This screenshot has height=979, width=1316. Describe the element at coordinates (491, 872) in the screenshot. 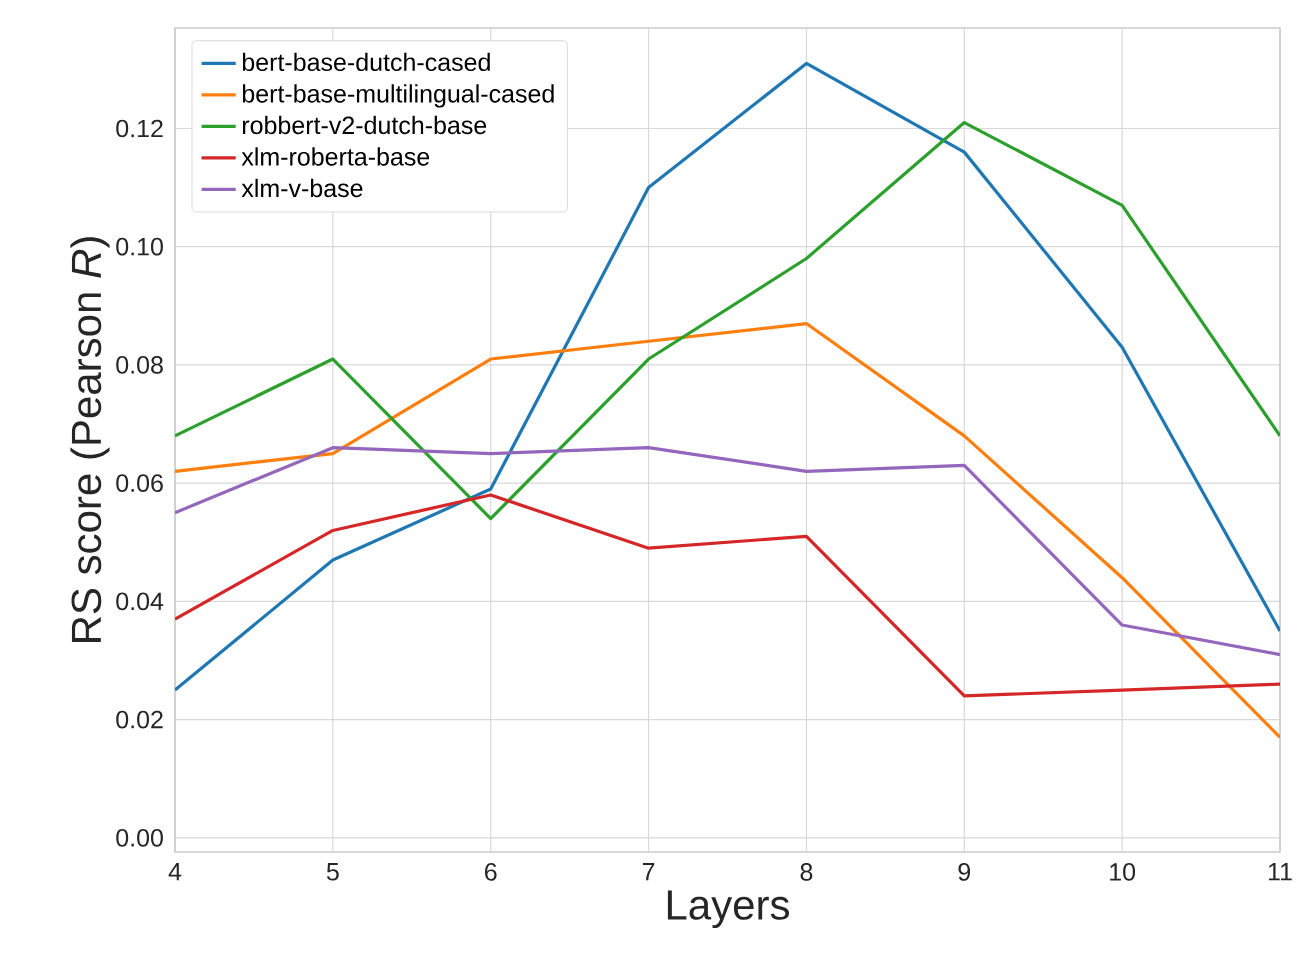

I see `x-tick-label: 6` at that location.